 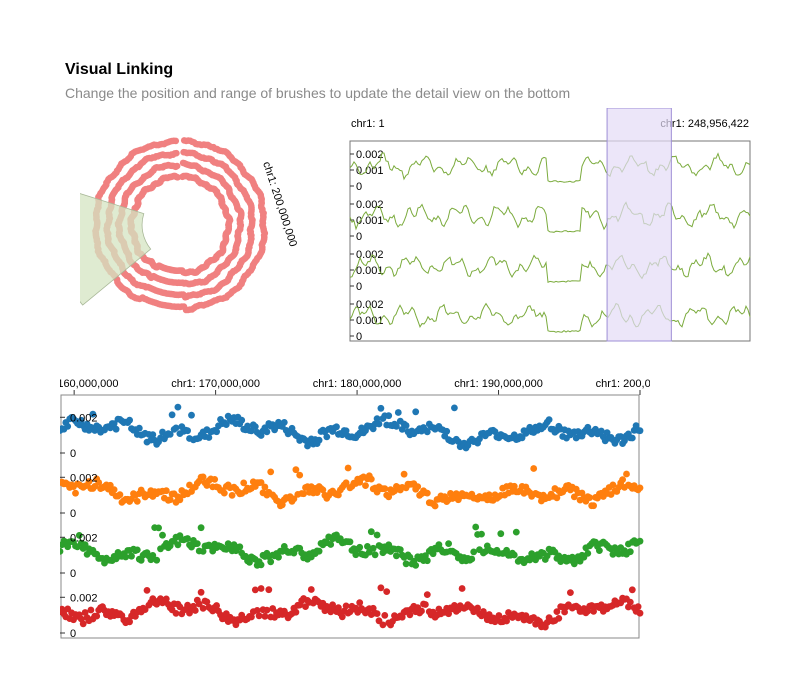 I want to click on detail-x-tick-label: chr1: 160,000,000, so click(x=89, y=384).